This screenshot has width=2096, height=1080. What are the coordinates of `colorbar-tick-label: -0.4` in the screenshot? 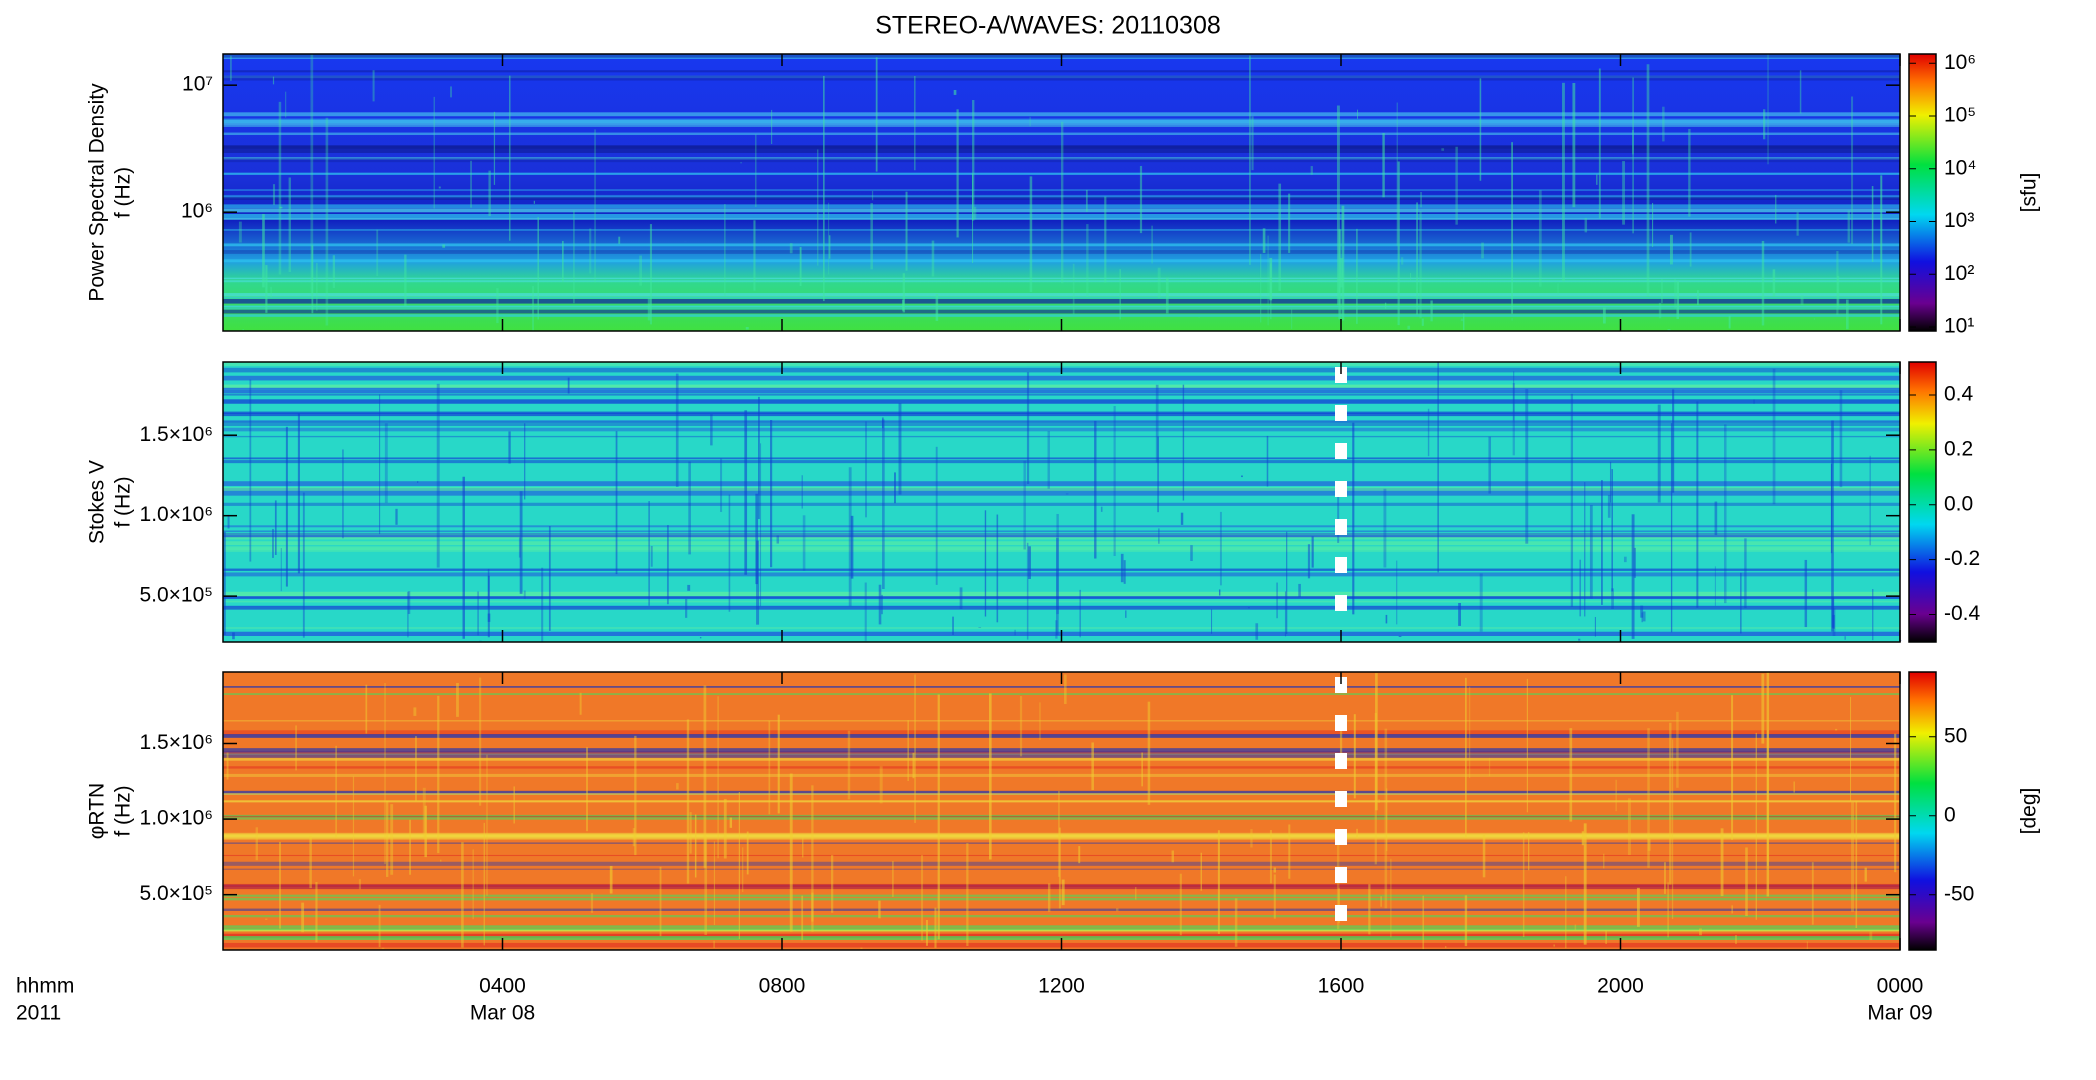 It's located at (1962, 613).